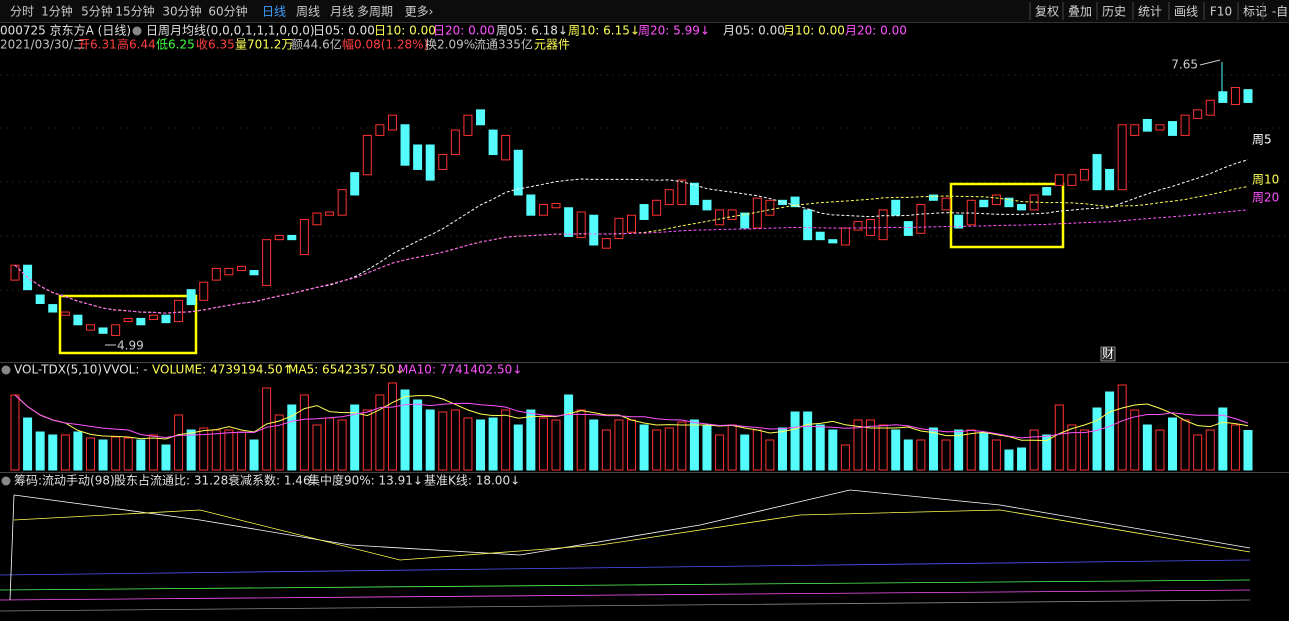  Describe the element at coordinates (274, 12) in the screenshot. I see `tab: 日线` at that location.